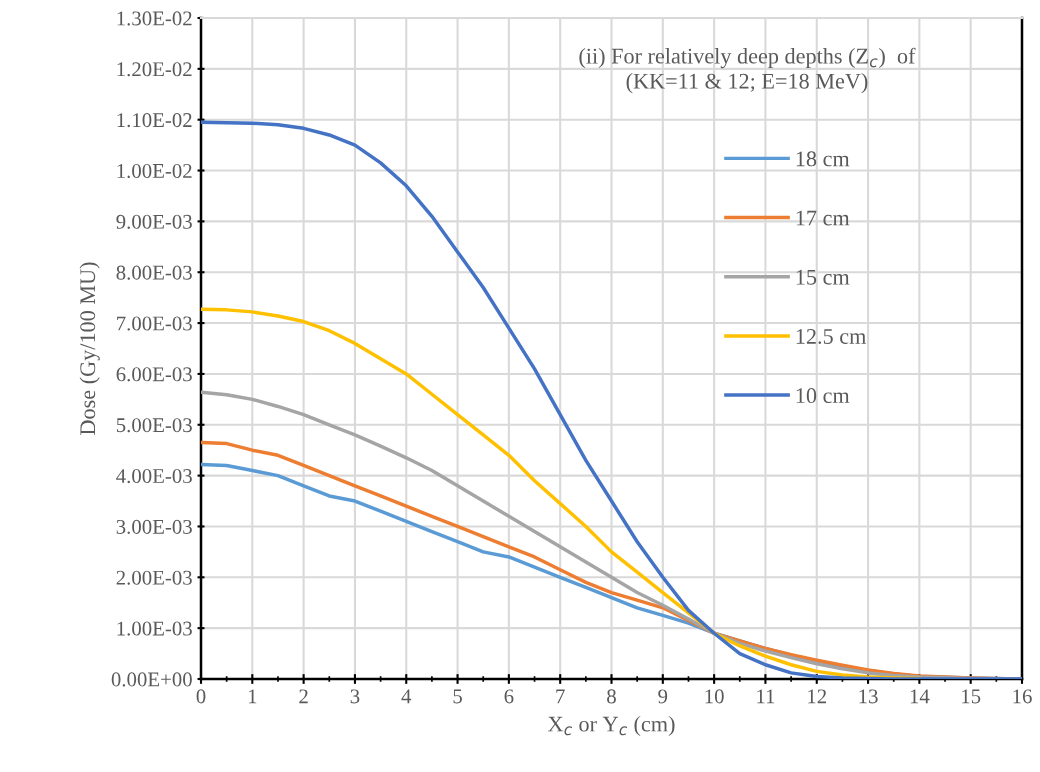 This screenshot has height=772, width=1040. What do you see at coordinates (823, 159) in the screenshot?
I see `legend-label: 18 cm` at bounding box center [823, 159].